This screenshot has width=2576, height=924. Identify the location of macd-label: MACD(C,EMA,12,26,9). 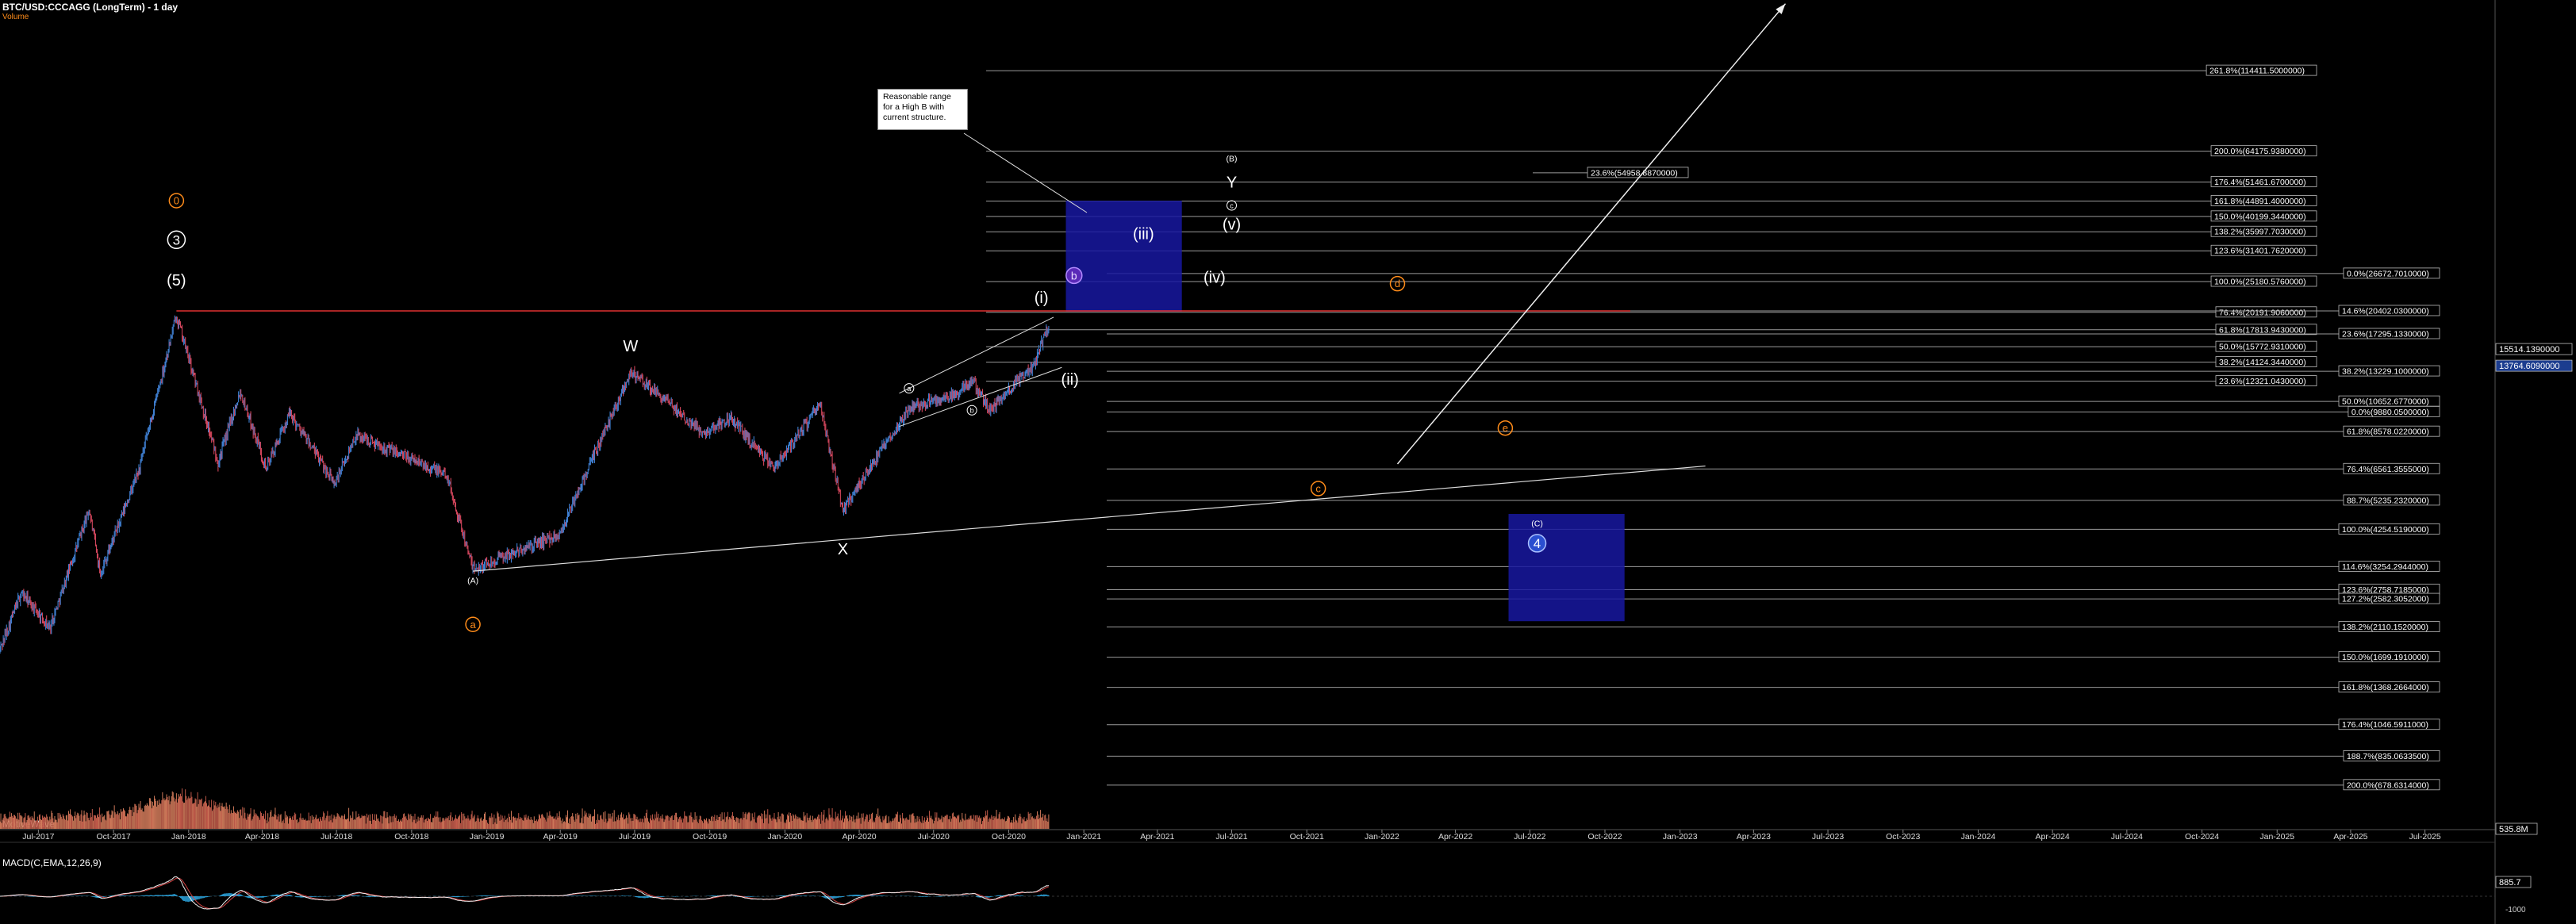
(52, 862).